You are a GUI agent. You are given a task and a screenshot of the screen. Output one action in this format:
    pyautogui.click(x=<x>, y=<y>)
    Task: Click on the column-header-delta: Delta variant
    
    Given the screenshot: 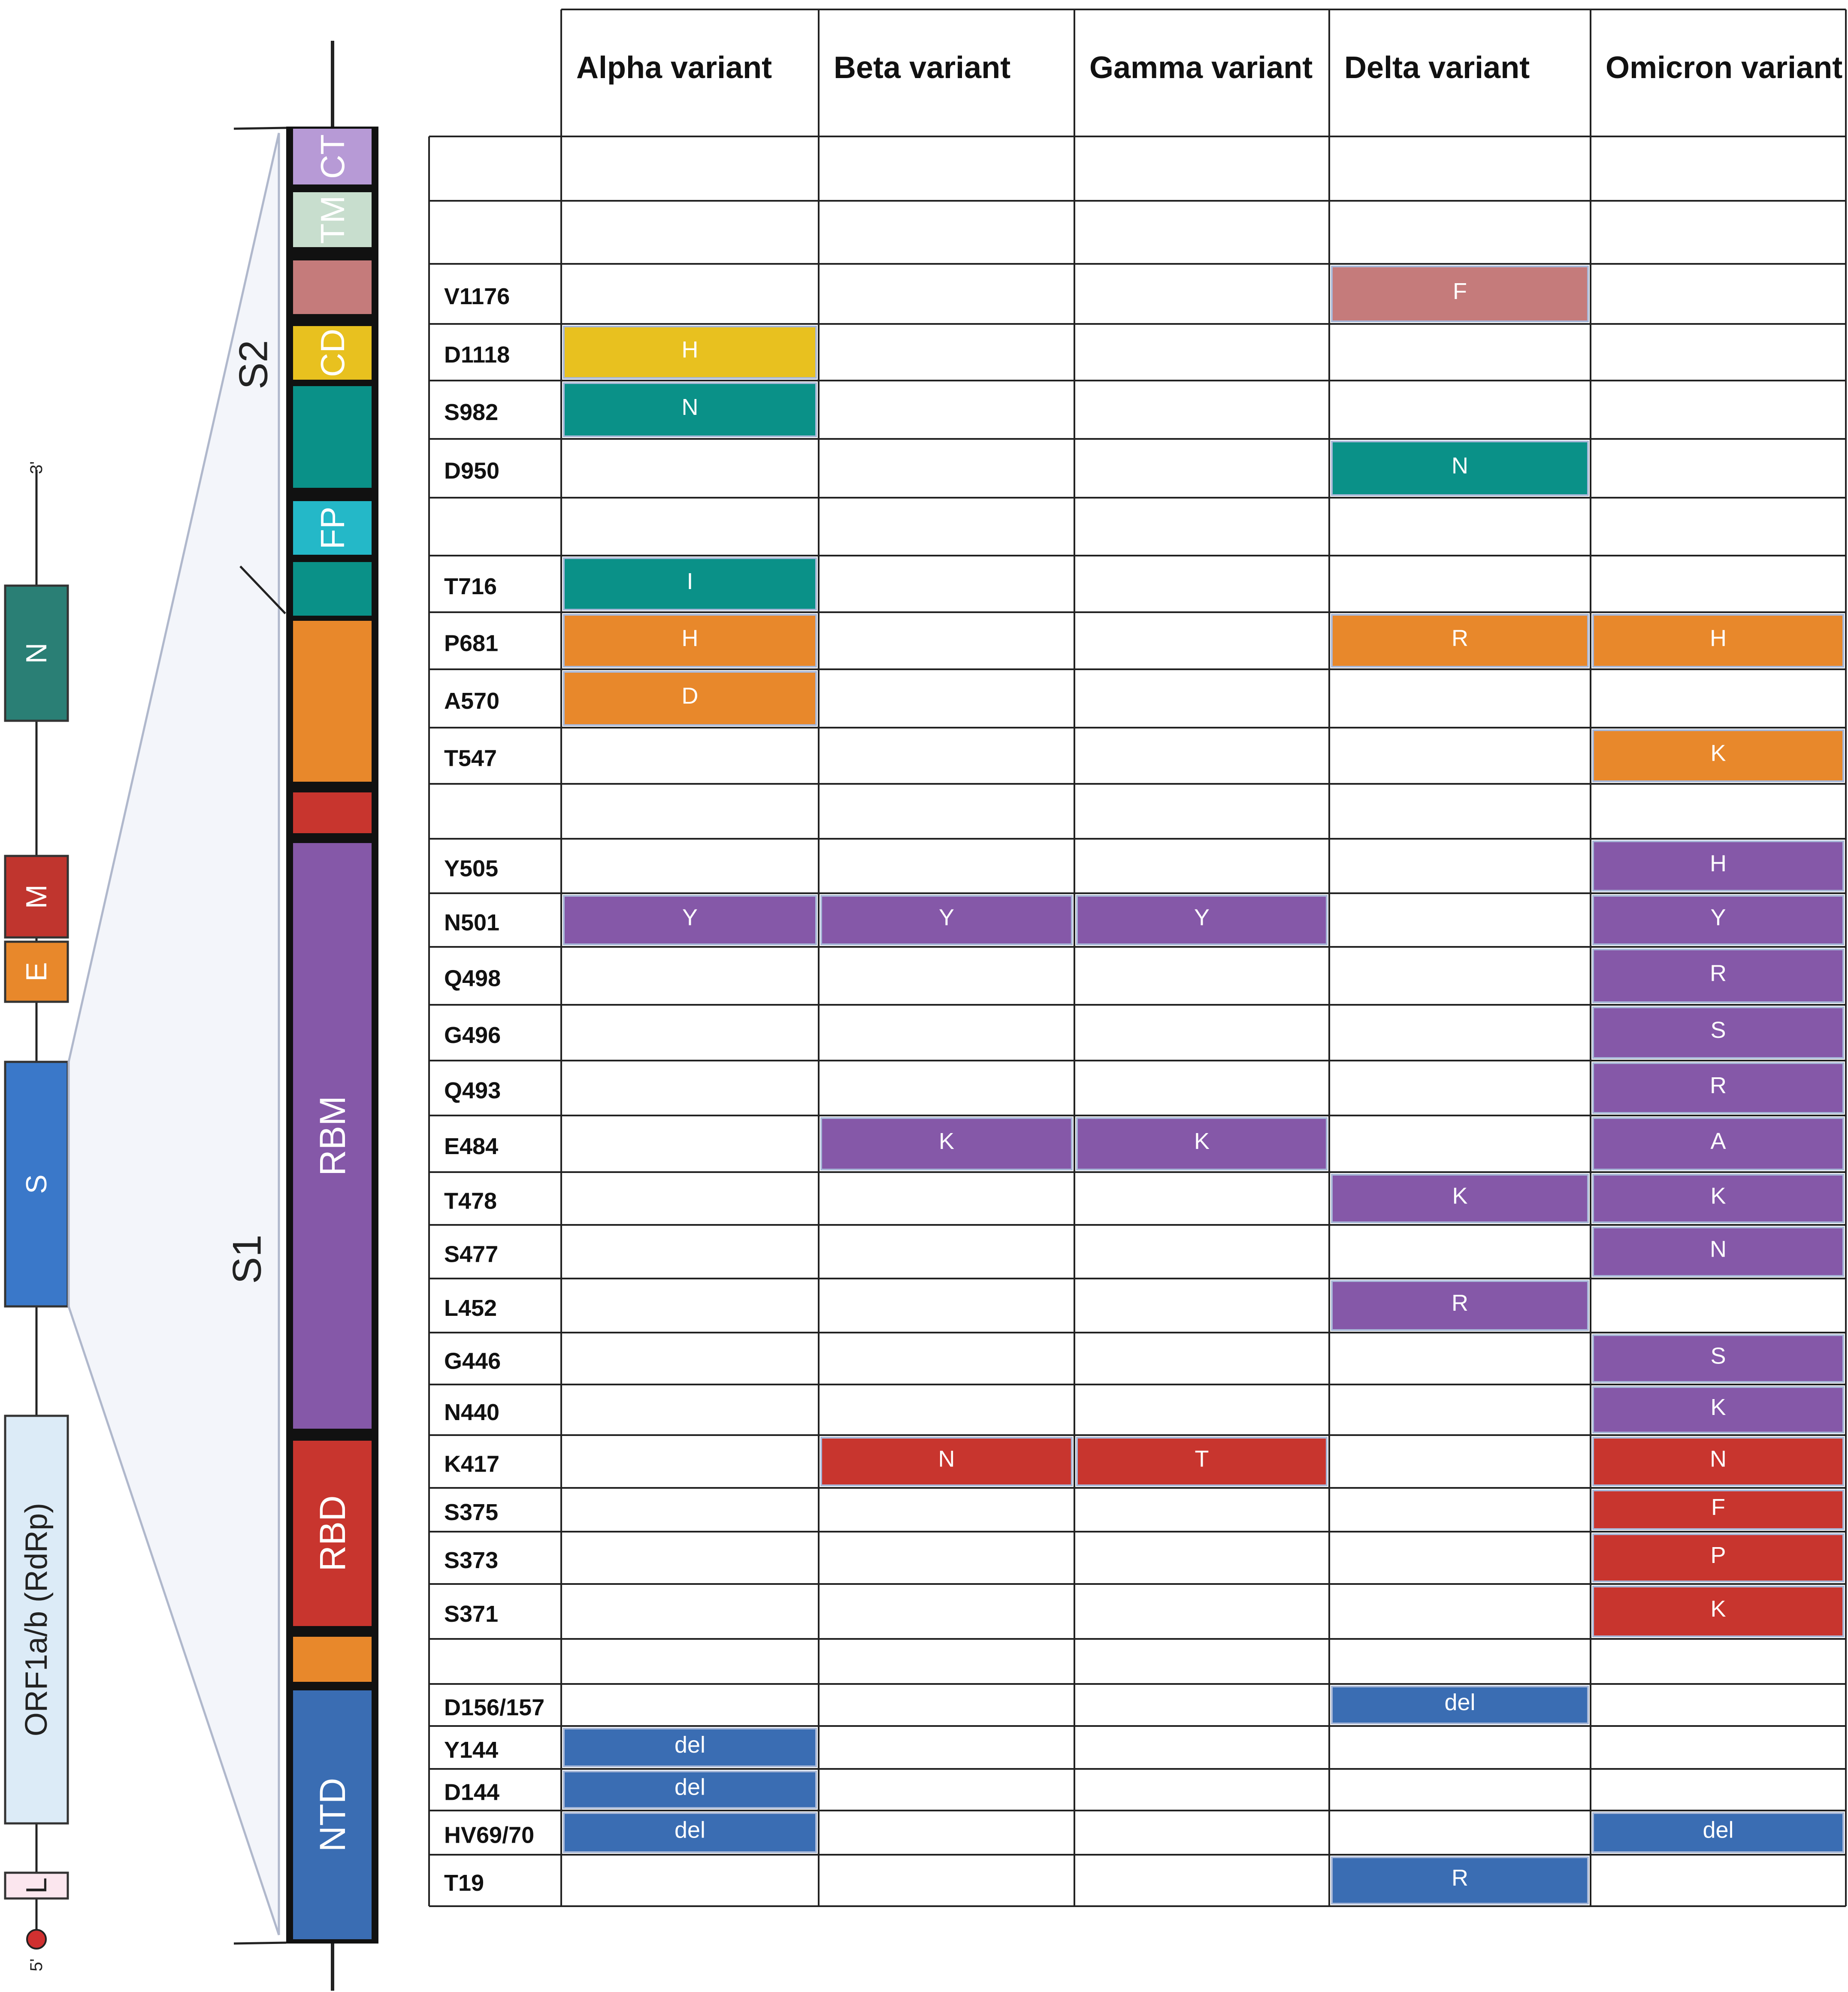 What is the action you would take?
    pyautogui.click(x=1437, y=68)
    